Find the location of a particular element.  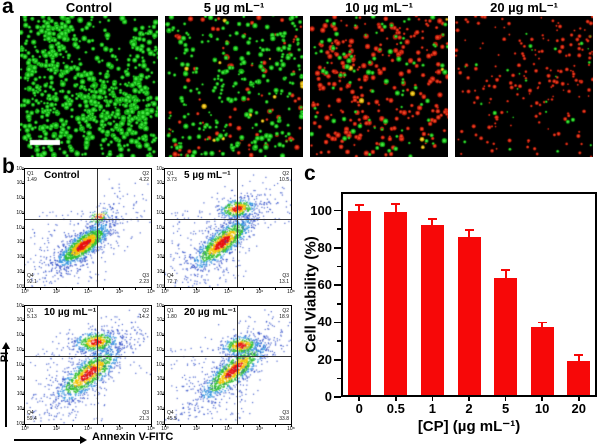

quadrant-value: 3.73 is located at coordinates (172, 180).